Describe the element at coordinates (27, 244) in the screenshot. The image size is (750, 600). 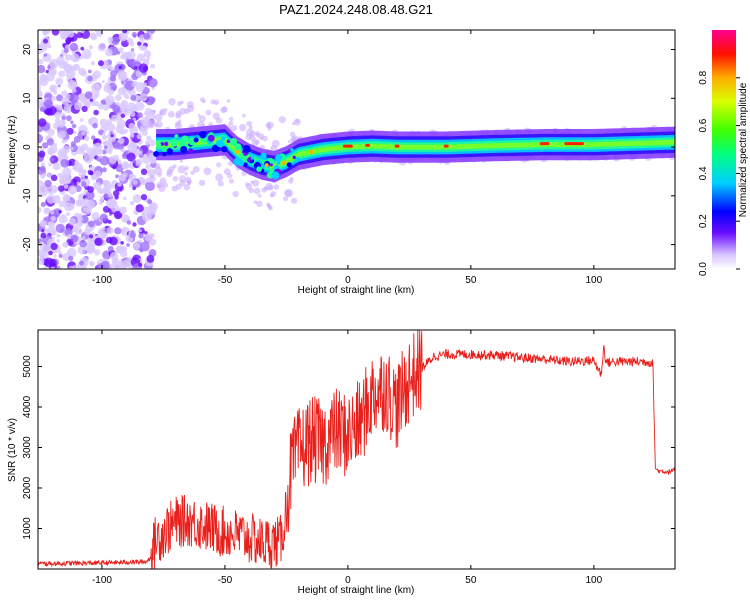
I see `spectrogram-y-tick-label: -20` at that location.